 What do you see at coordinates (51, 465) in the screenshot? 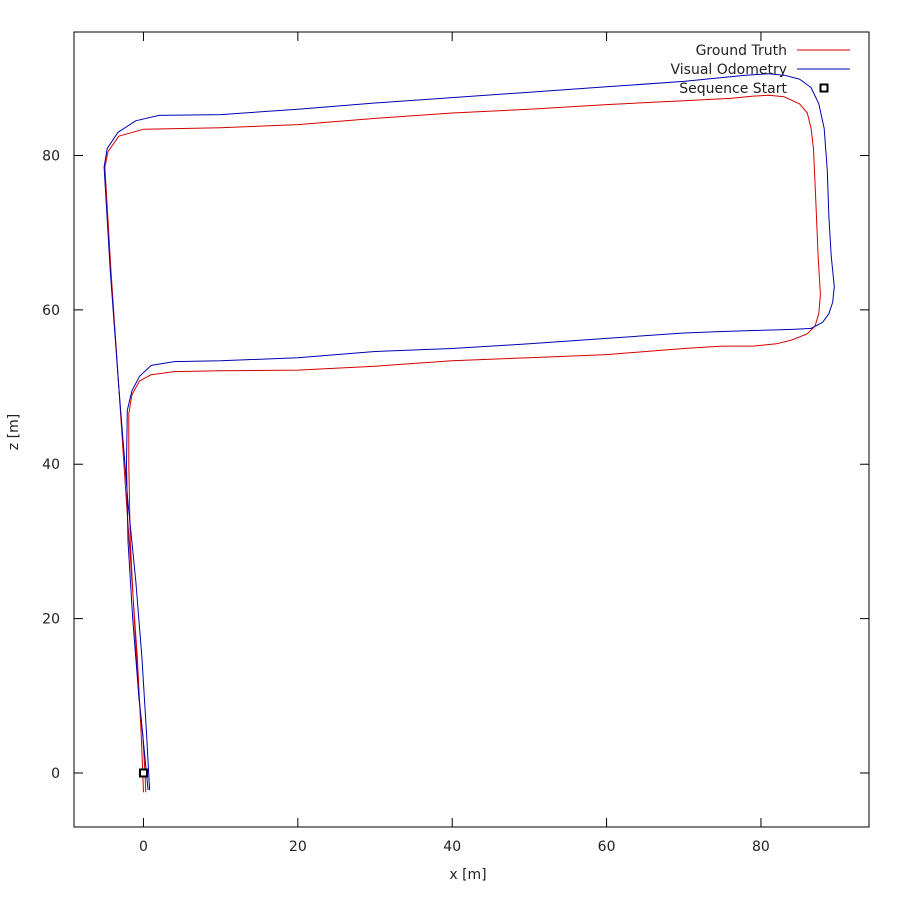
I see `y-tick-label: 40` at bounding box center [51, 465].